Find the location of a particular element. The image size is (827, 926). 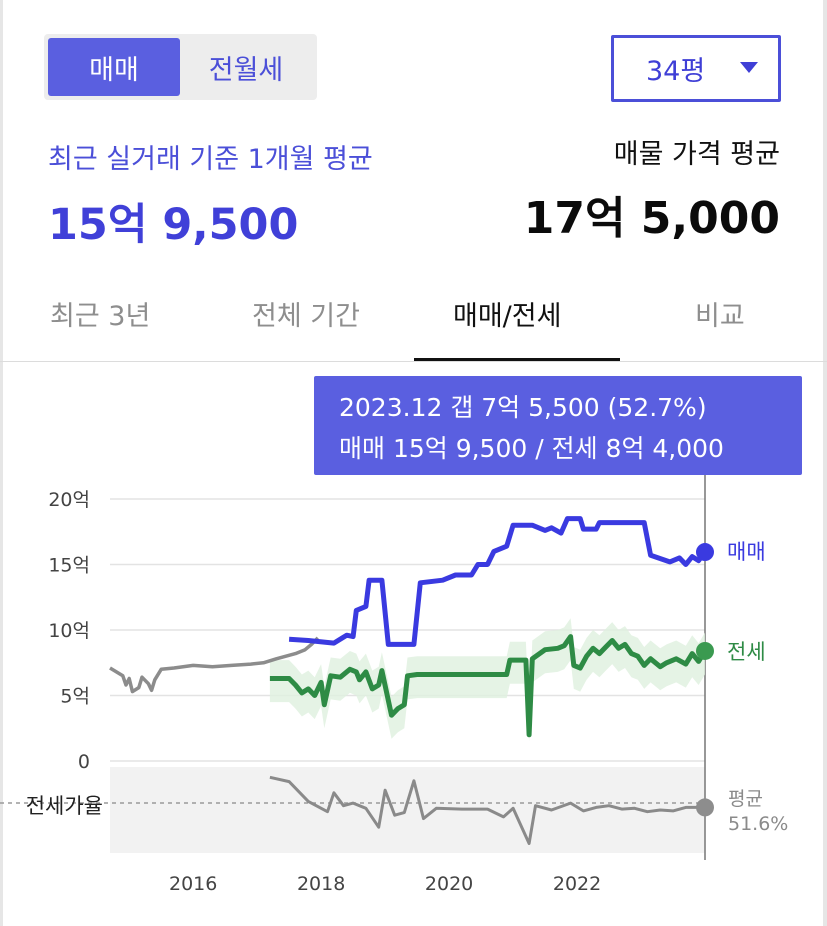

y-tick-label: 20억 is located at coordinates (69, 500).